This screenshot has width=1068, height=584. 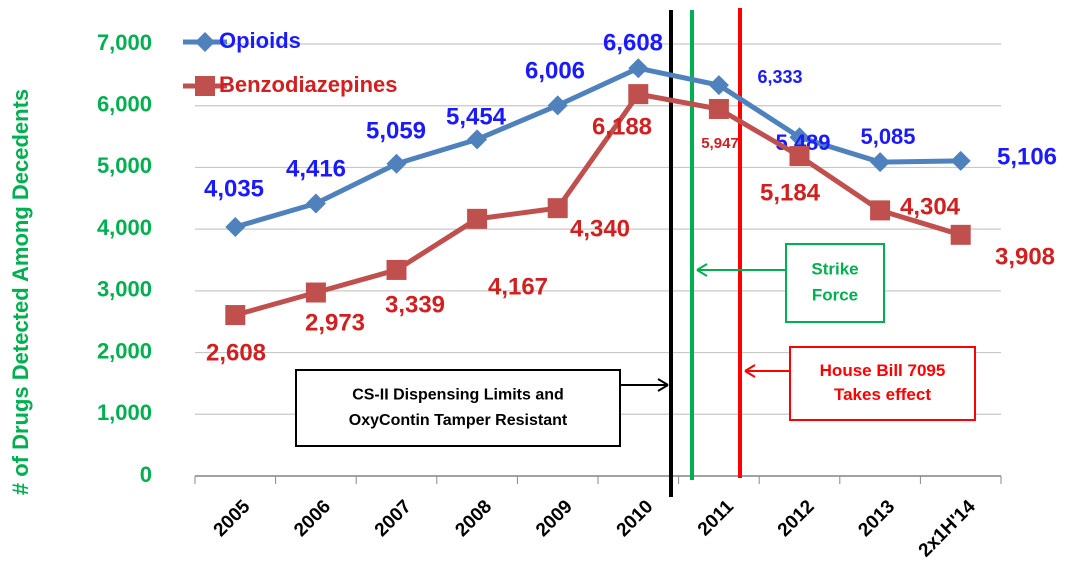 I want to click on x-tick-label: 2007, so click(x=393, y=518).